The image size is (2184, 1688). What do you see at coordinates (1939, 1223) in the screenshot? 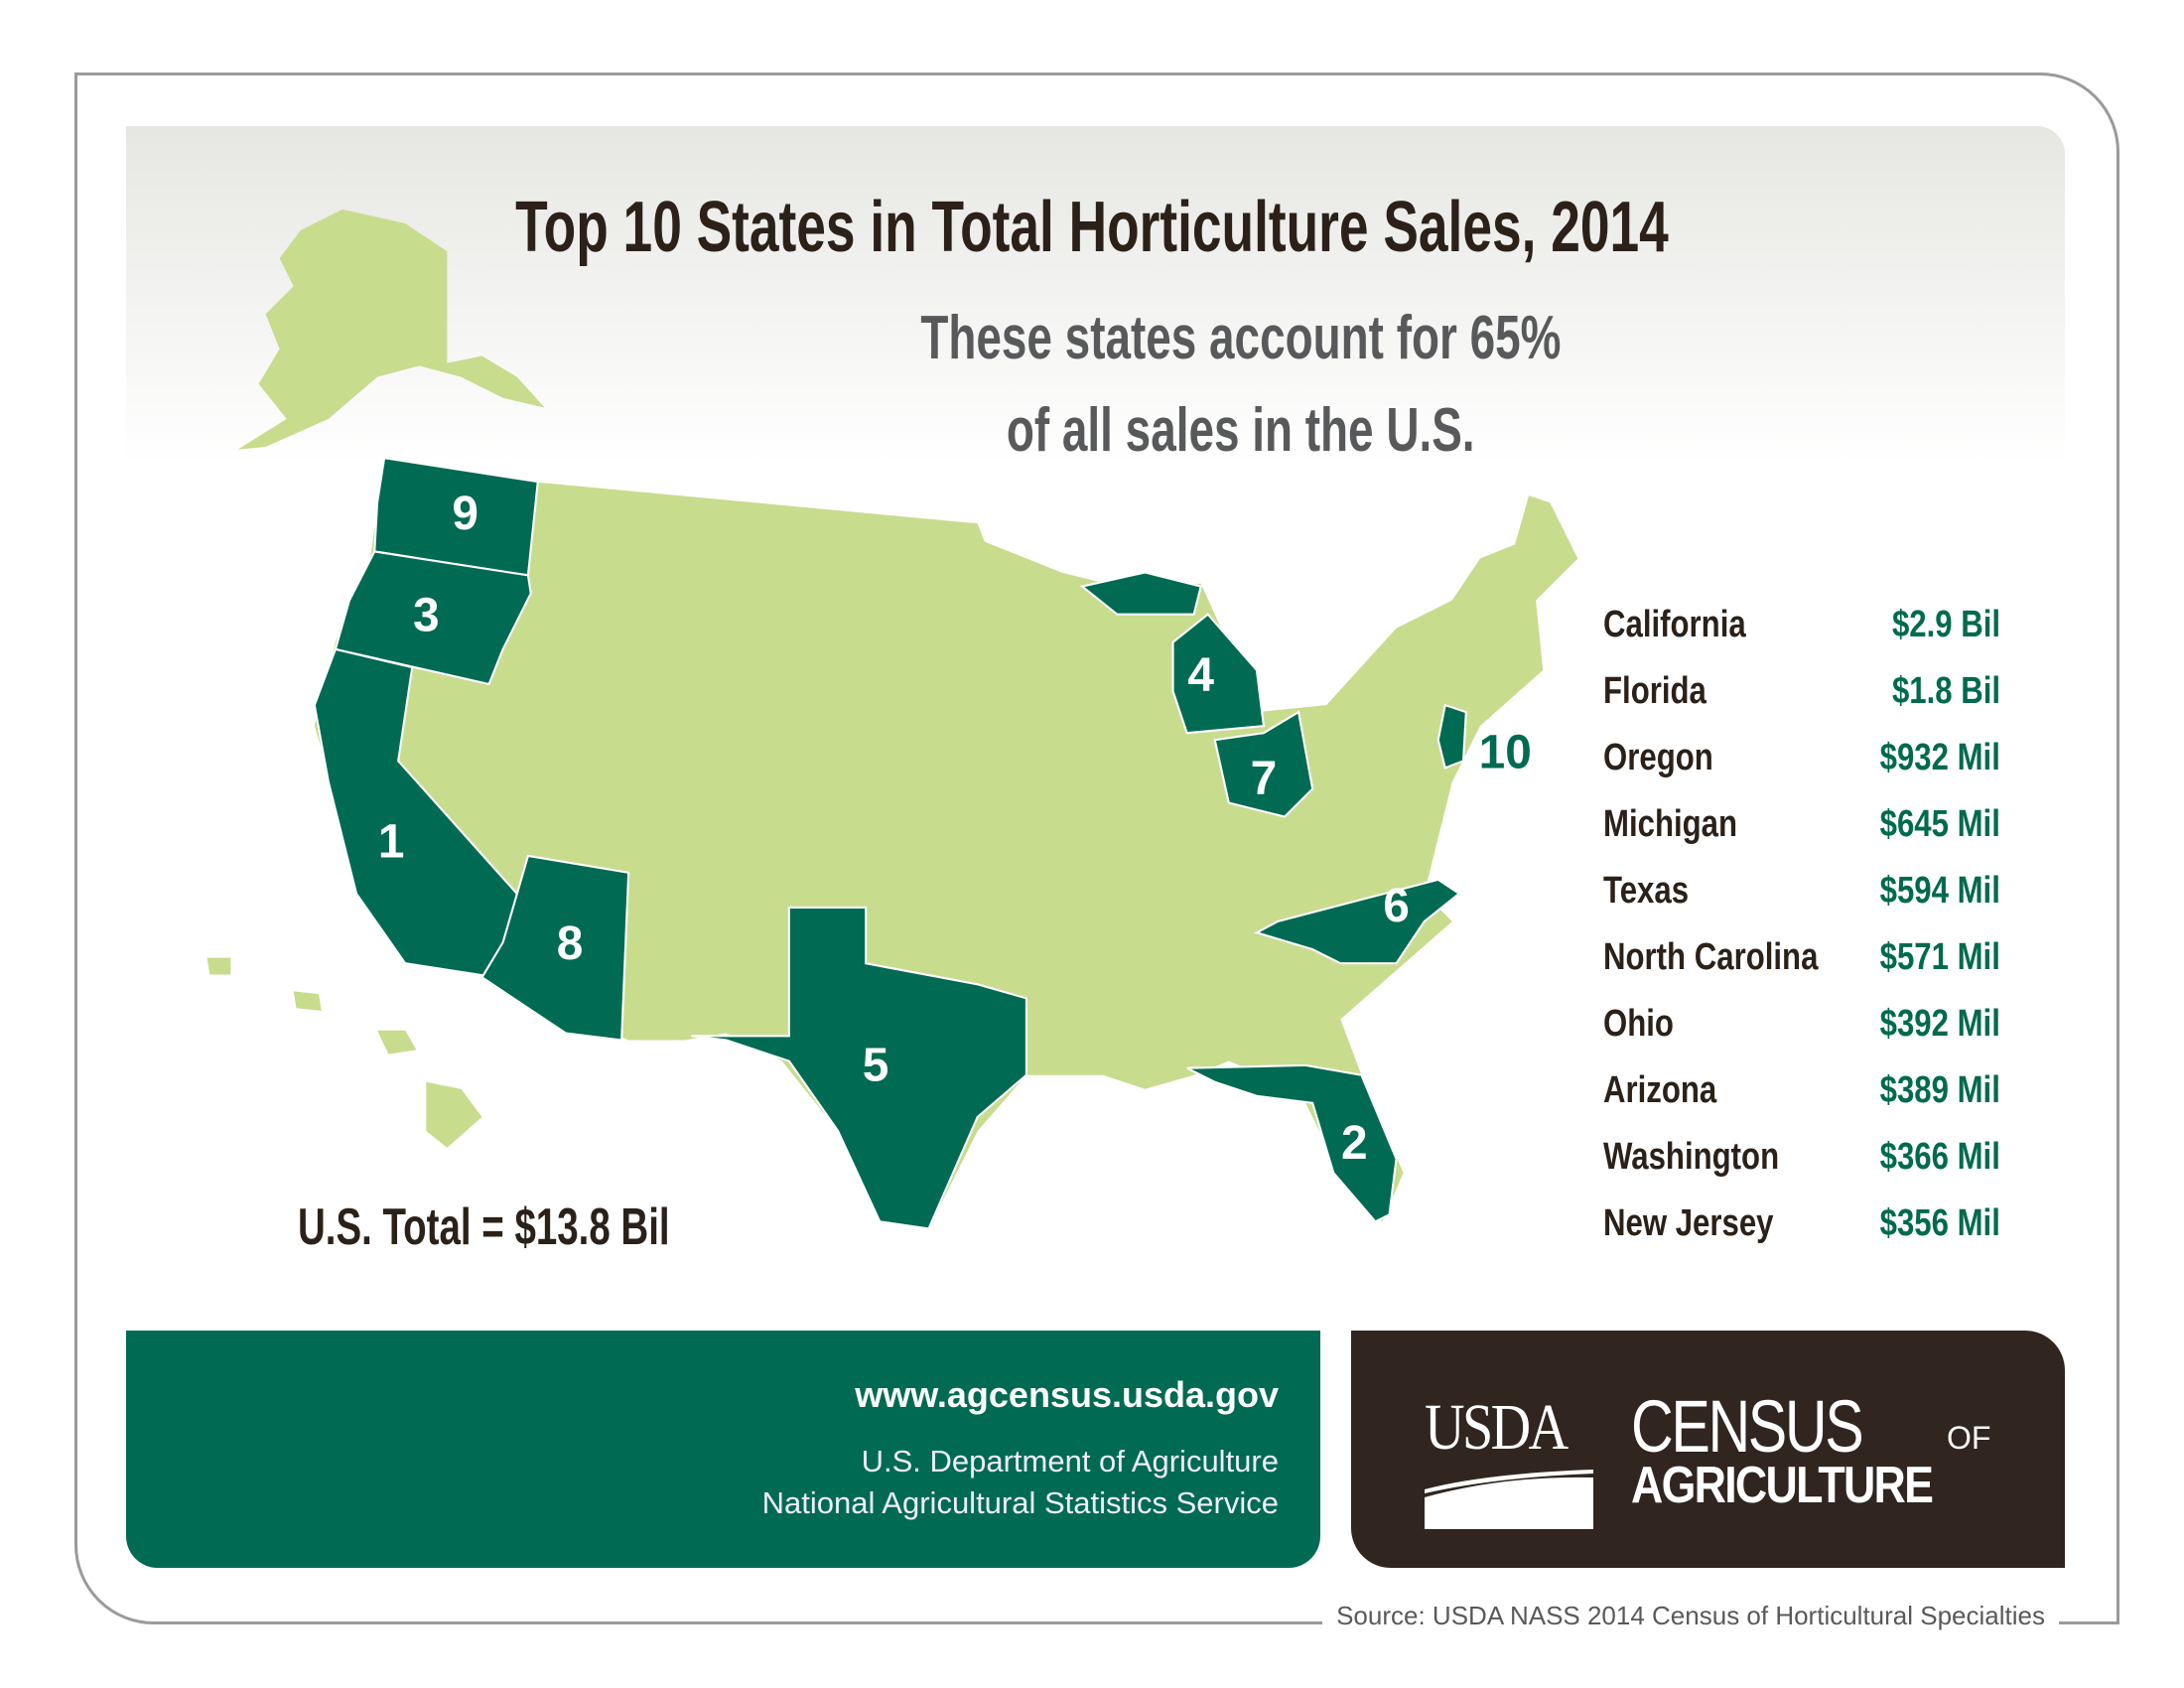
I see `sales-value: $356 Mil` at bounding box center [1939, 1223].